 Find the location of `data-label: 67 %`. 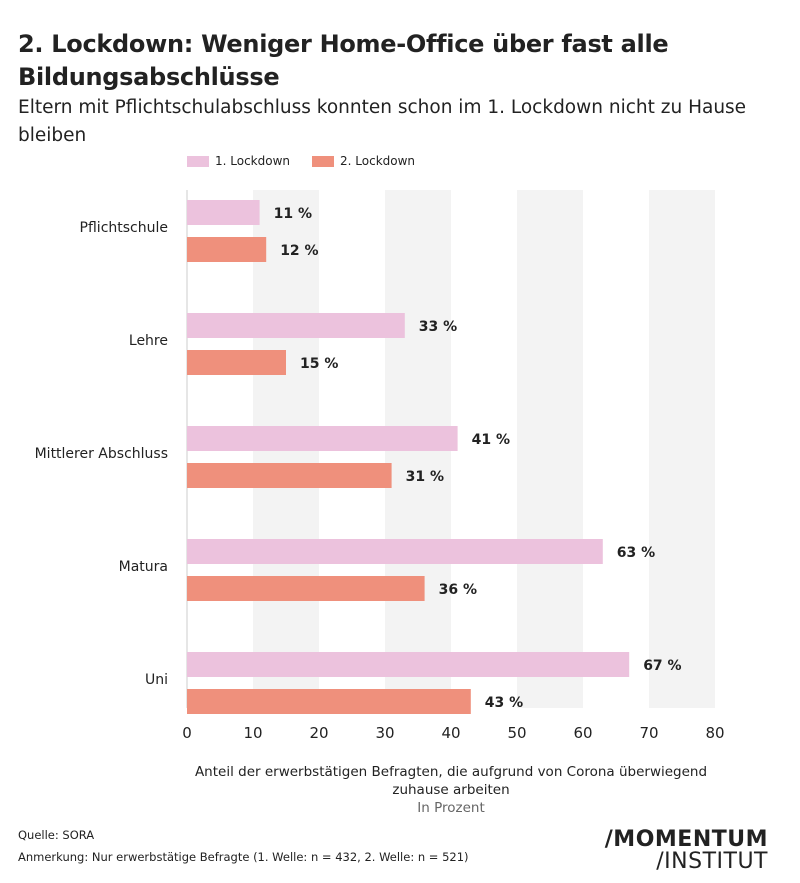

data-label: 67 % is located at coordinates (662, 666).